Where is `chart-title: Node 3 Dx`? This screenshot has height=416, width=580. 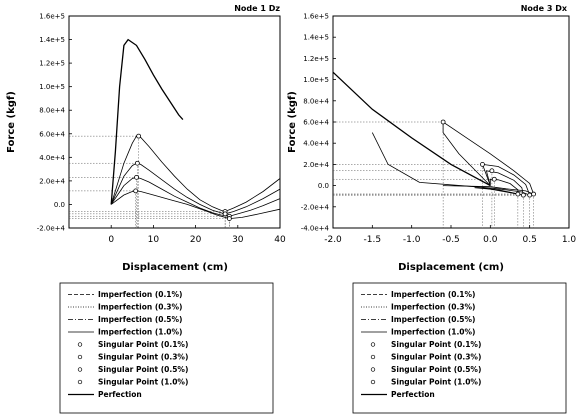
chart-title: Node 3 Dx is located at coordinates (544, 8).